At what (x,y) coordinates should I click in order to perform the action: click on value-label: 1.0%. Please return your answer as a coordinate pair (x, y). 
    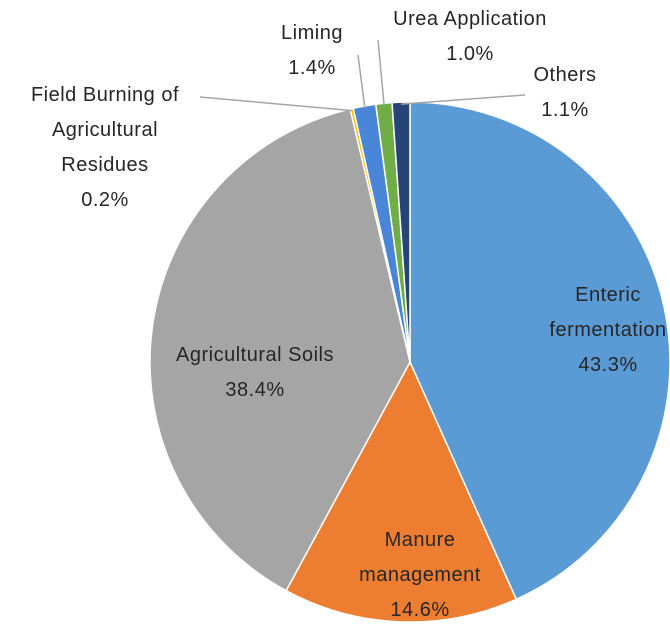
    Looking at the image, I should click on (470, 54).